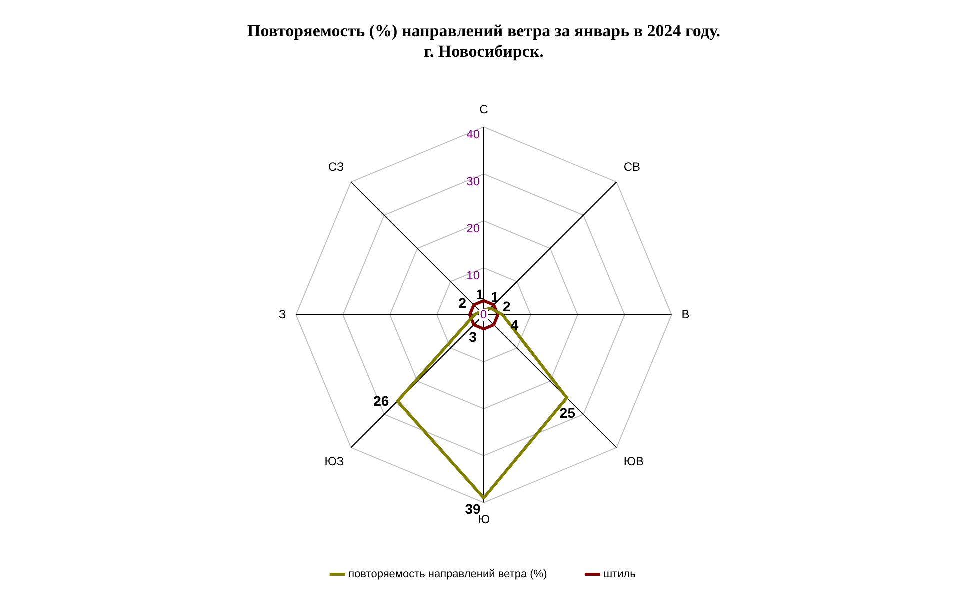 The height and width of the screenshot is (590, 968). I want to click on data-label: 4, so click(514, 324).